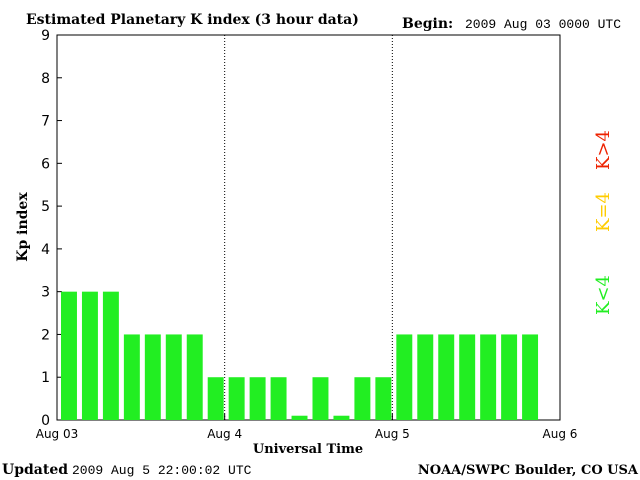 This screenshot has width=640, height=480. I want to click on updated-label: Updated, so click(35, 470).